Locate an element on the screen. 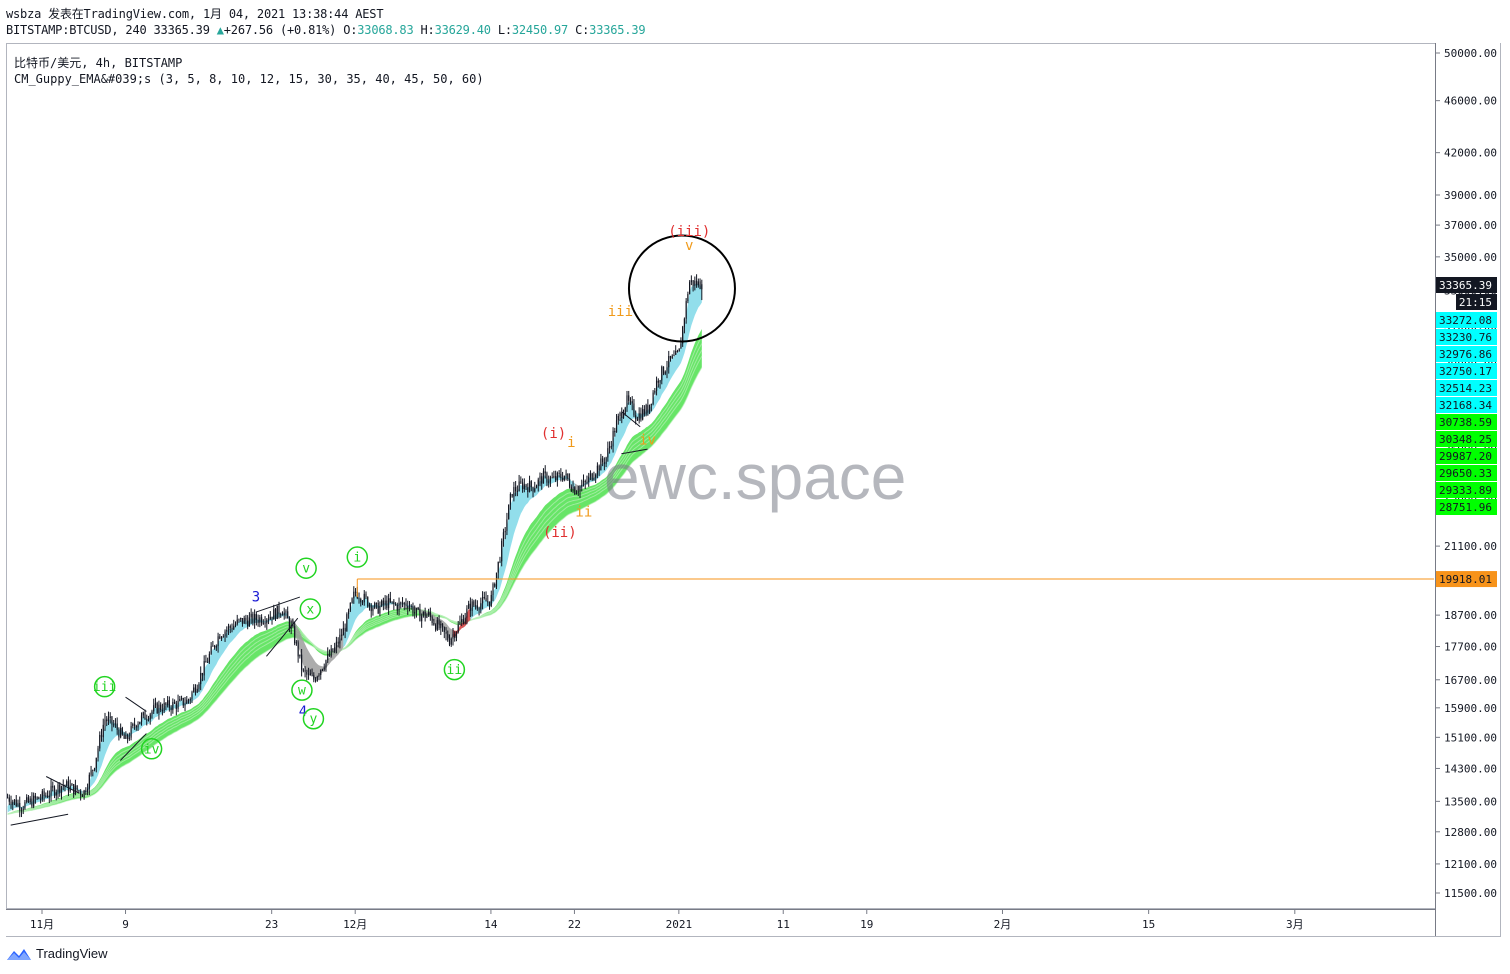  series-legend: 比特币/美元, 4h, BITSTAMP is located at coordinates (98, 63).